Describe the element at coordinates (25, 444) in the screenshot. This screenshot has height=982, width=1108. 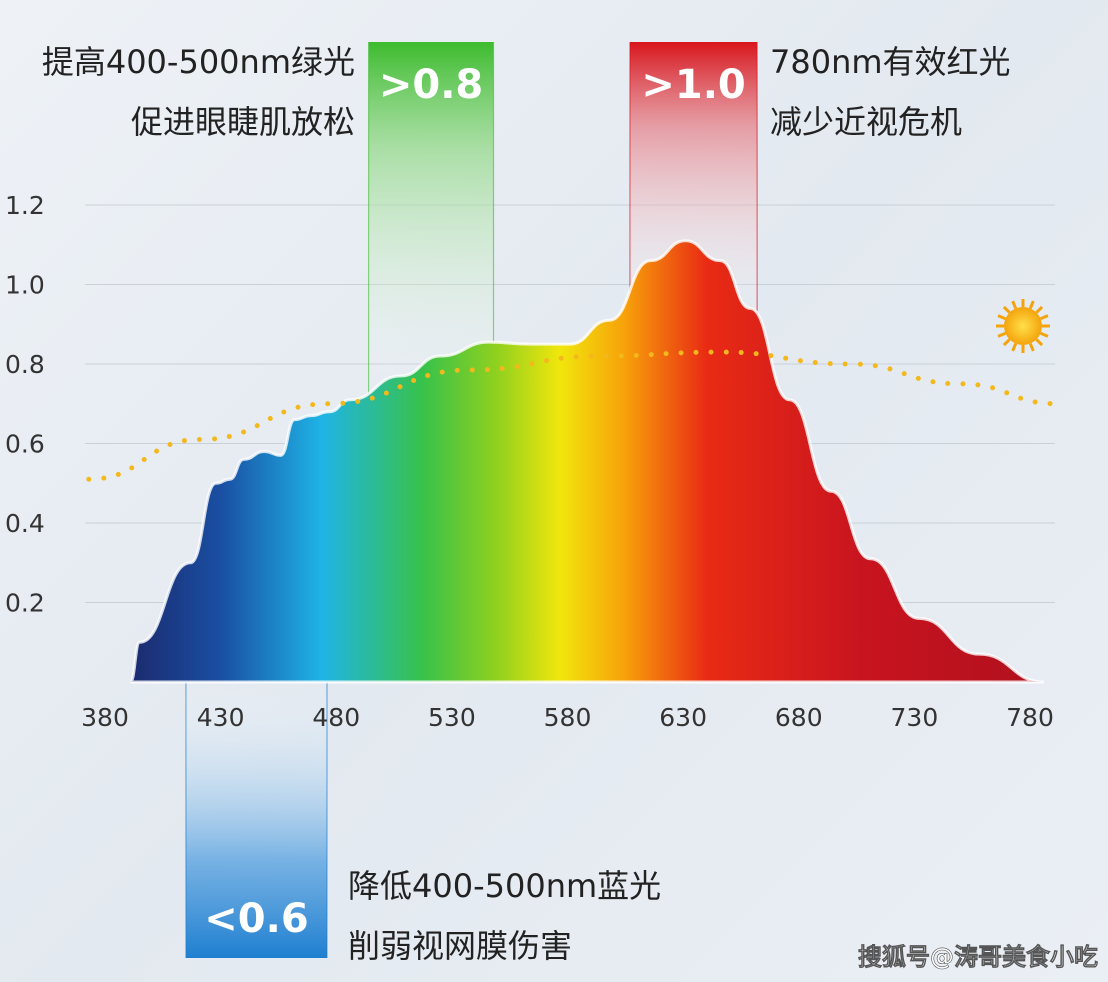
I see `y-tick-label: 0.6` at that location.